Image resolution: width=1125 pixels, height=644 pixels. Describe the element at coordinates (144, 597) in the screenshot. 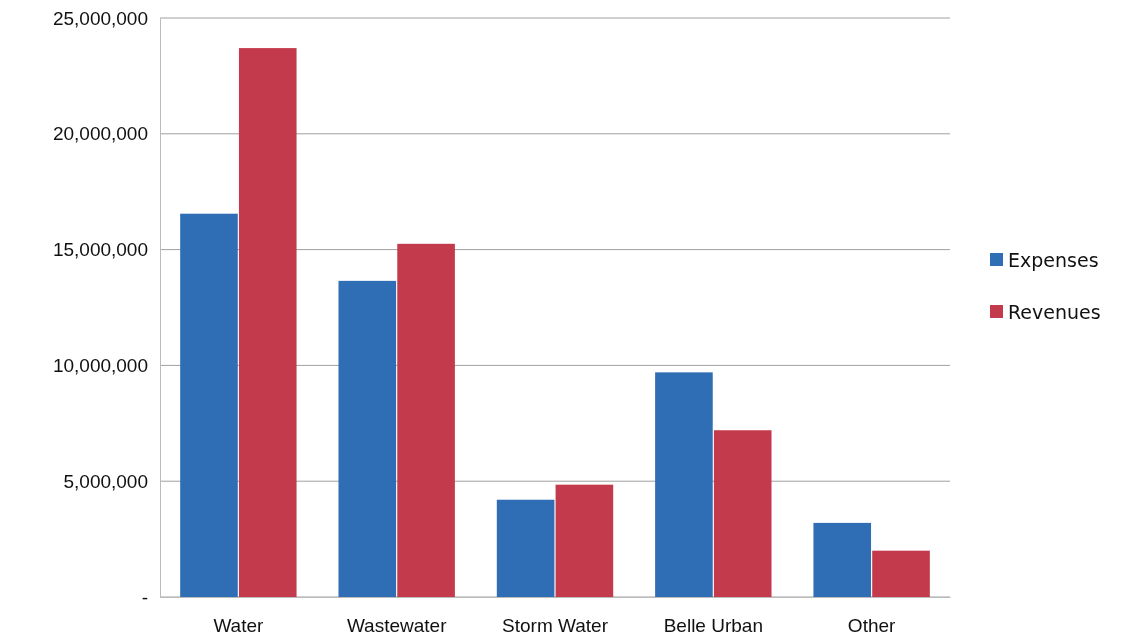

I see `y-tick-label: -` at that location.